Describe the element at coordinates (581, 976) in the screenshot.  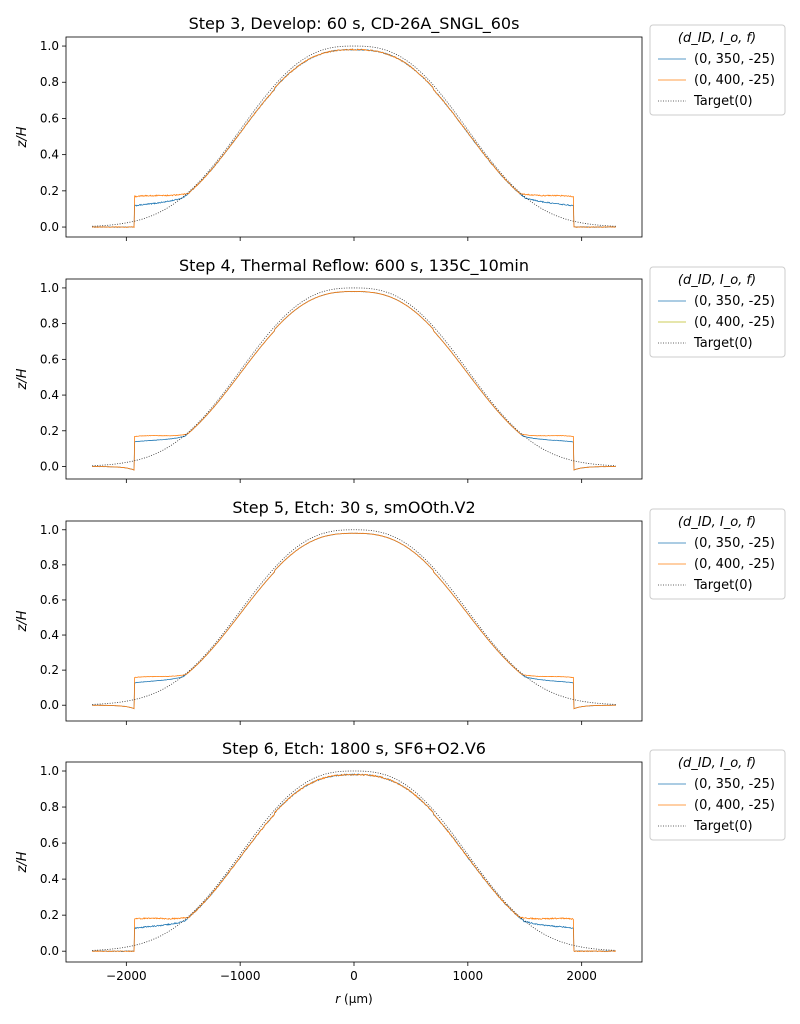
I see `x-tick-label: 2000` at that location.